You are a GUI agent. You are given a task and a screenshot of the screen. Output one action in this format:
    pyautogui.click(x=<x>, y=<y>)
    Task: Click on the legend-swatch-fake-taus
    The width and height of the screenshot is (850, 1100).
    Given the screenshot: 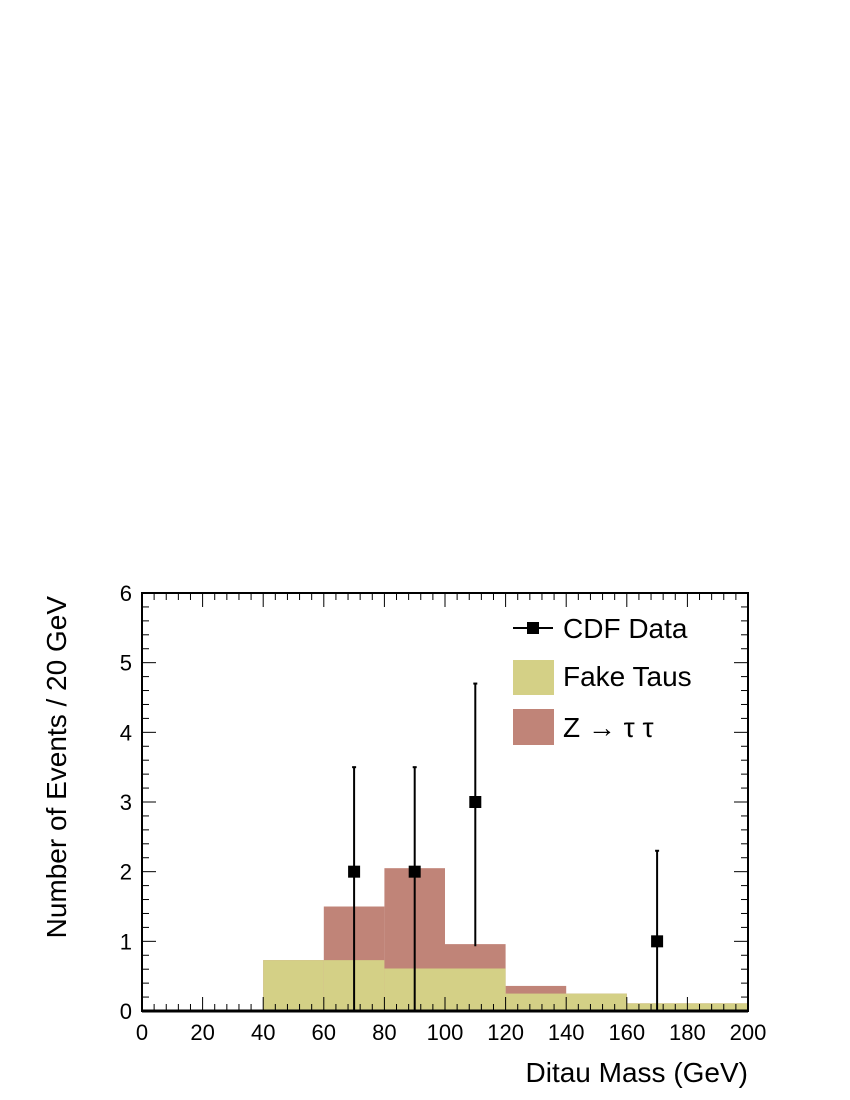 What is the action you would take?
    pyautogui.click(x=533, y=677)
    